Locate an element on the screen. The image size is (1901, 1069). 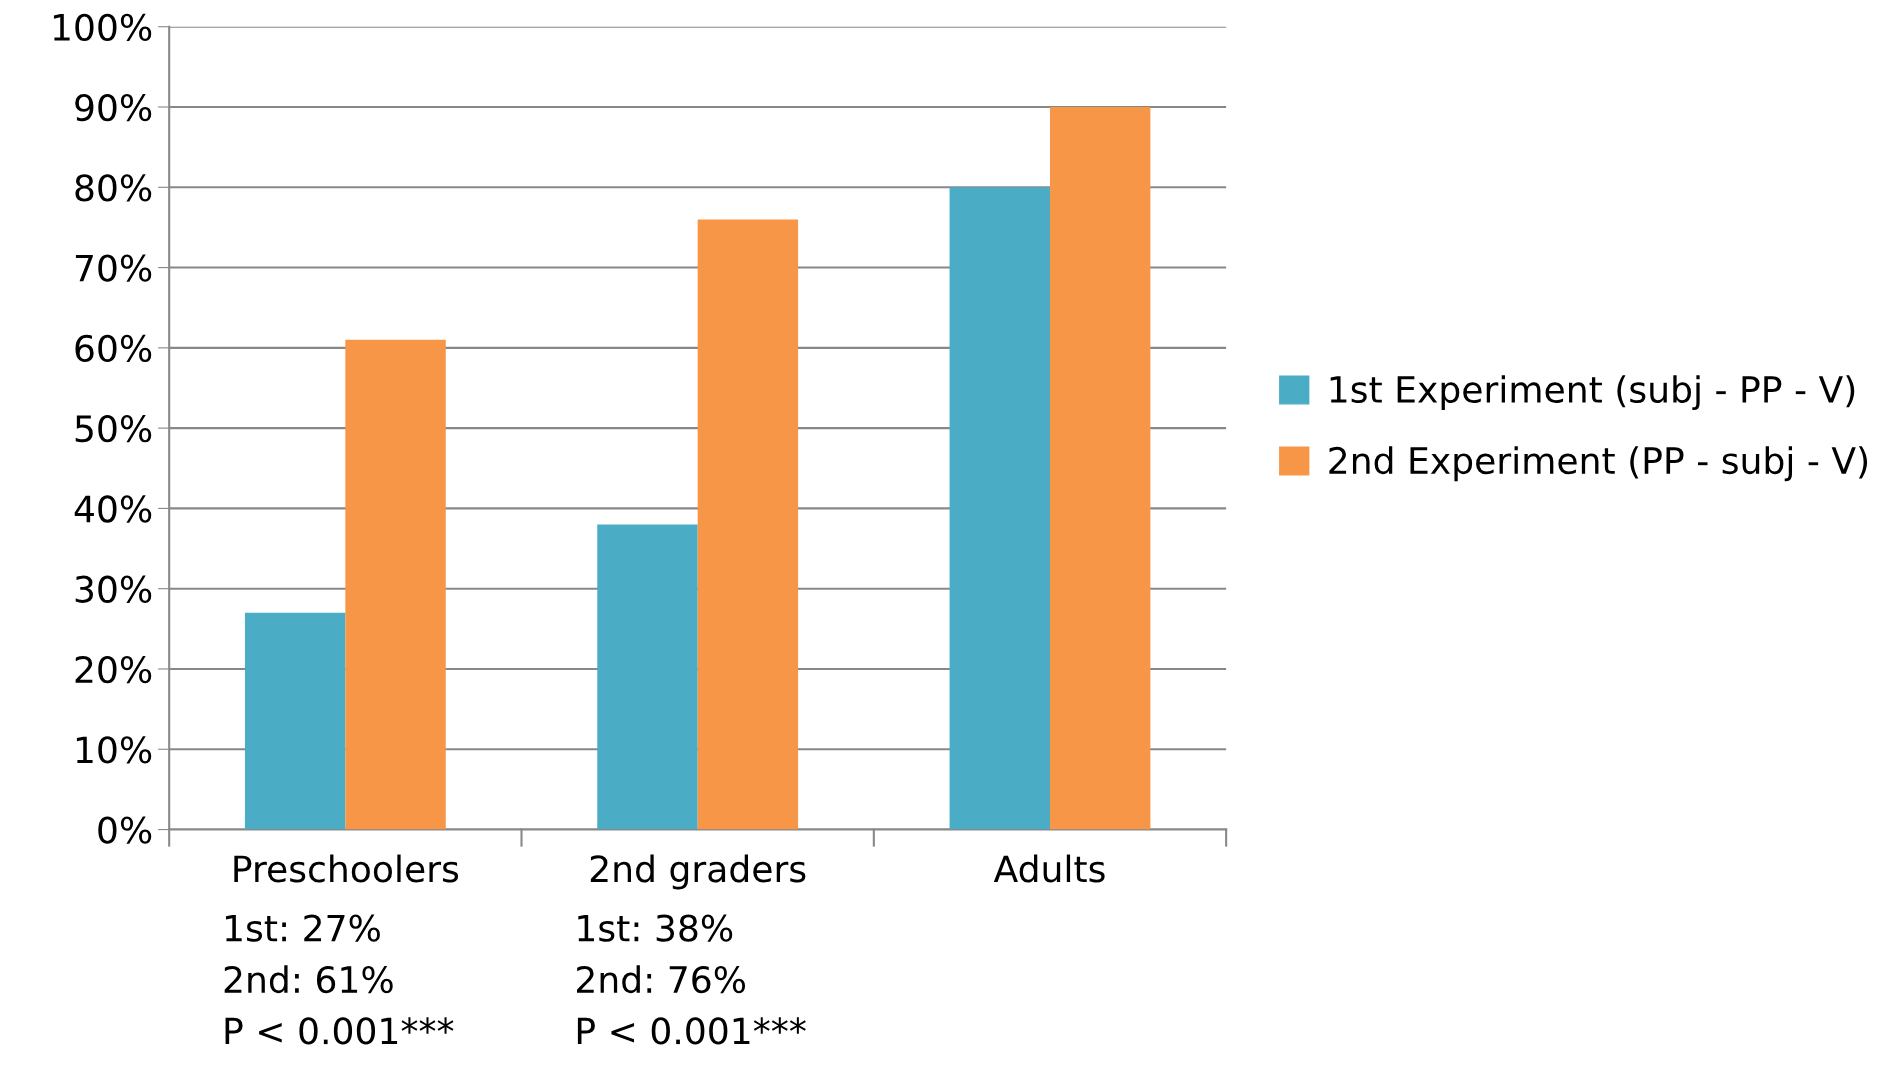
y-tick-label: 60% is located at coordinates (113, 348).